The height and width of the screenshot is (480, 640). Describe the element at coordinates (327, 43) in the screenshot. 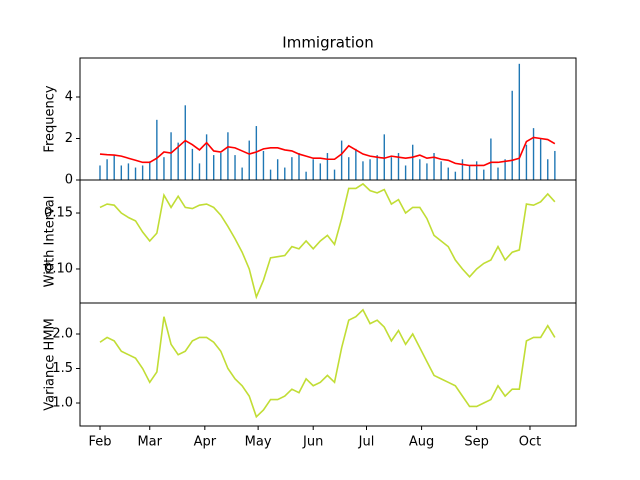

I see `chart-title: Immigration` at that location.